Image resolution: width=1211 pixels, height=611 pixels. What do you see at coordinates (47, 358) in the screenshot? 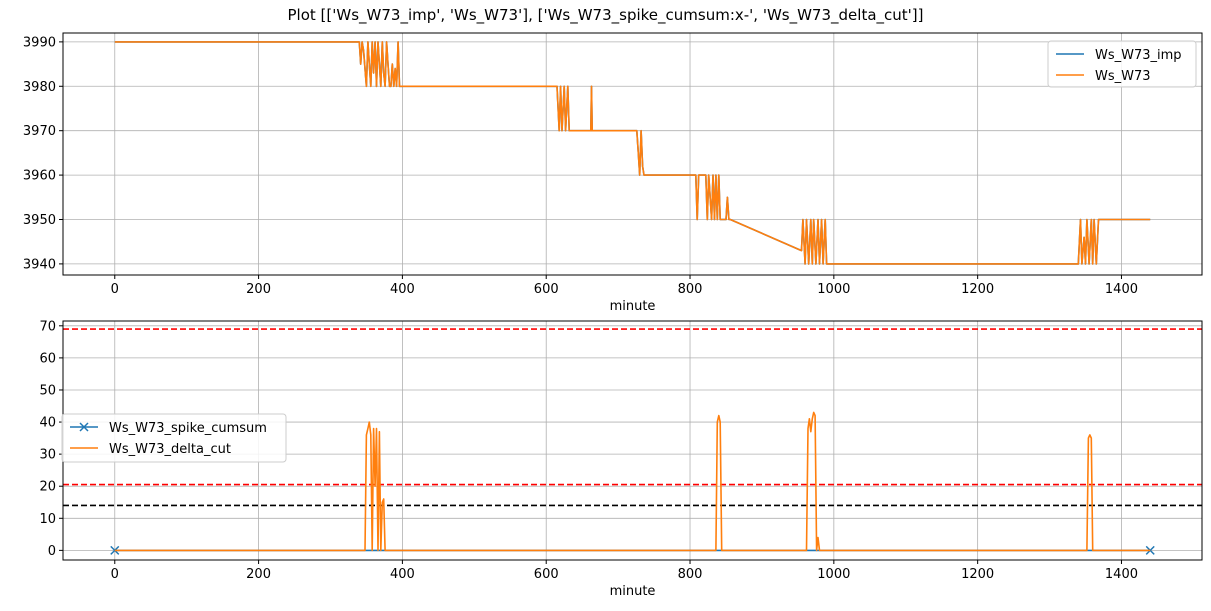
I see `y-tick-label: 60` at bounding box center [47, 358].